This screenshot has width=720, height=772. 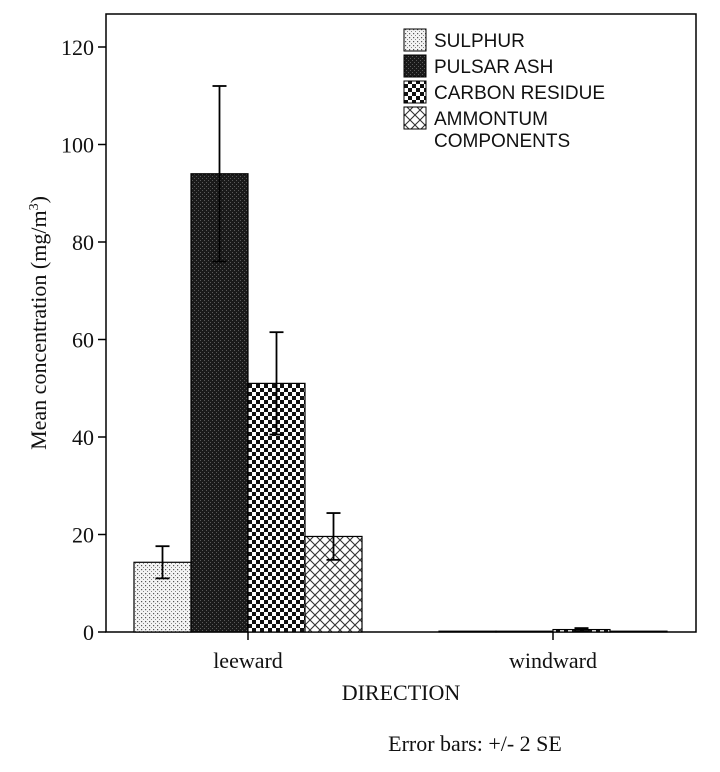 I want to click on error-bars-note: Error bars: +/- 2 SE, so click(x=475, y=743).